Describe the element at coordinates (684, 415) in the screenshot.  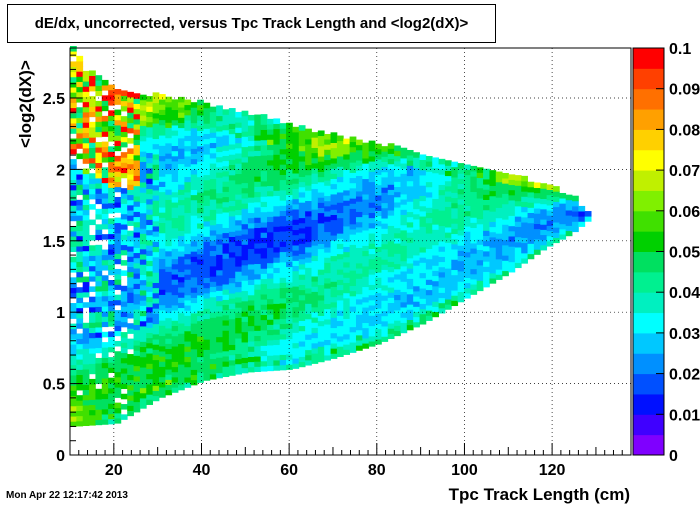
I see `color-bar-label: 0.01` at that location.